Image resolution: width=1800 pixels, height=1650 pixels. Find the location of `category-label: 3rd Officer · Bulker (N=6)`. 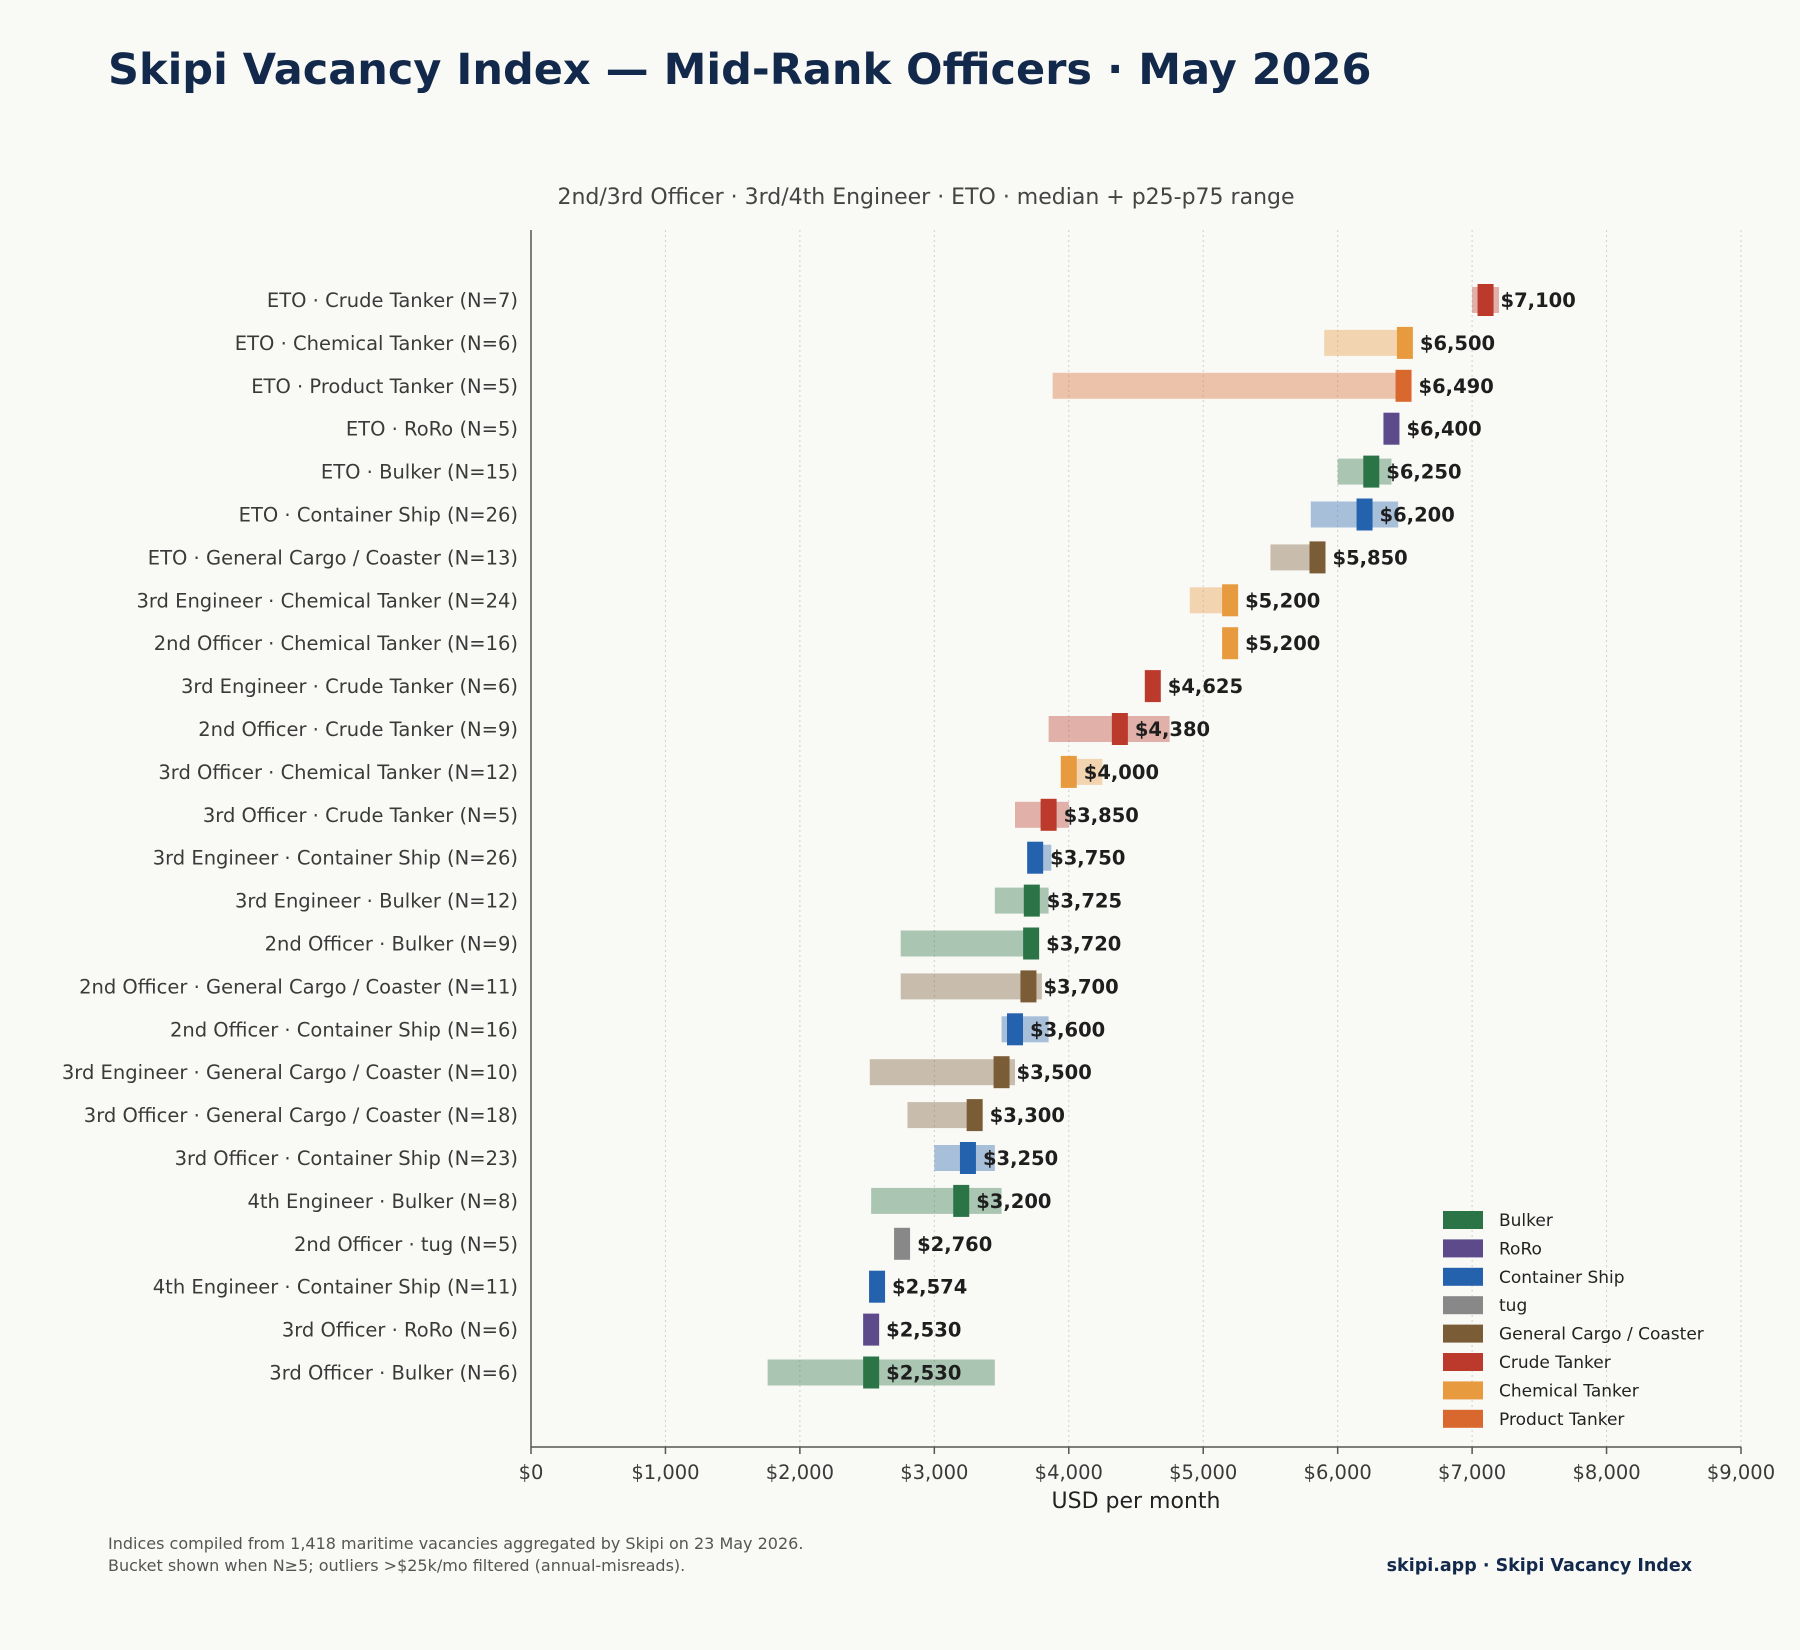

category-label: 3rd Officer · Bulker (N=6) is located at coordinates (393, 1373).